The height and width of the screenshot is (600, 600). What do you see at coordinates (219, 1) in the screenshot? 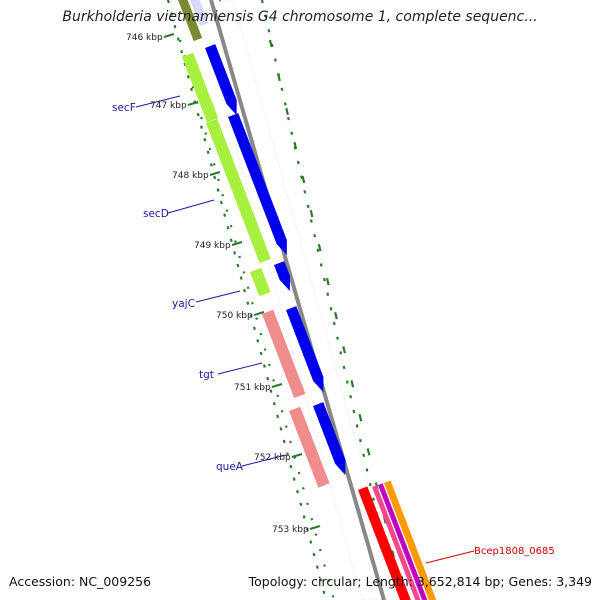
I see `cds-arrow-top` at bounding box center [219, 1].